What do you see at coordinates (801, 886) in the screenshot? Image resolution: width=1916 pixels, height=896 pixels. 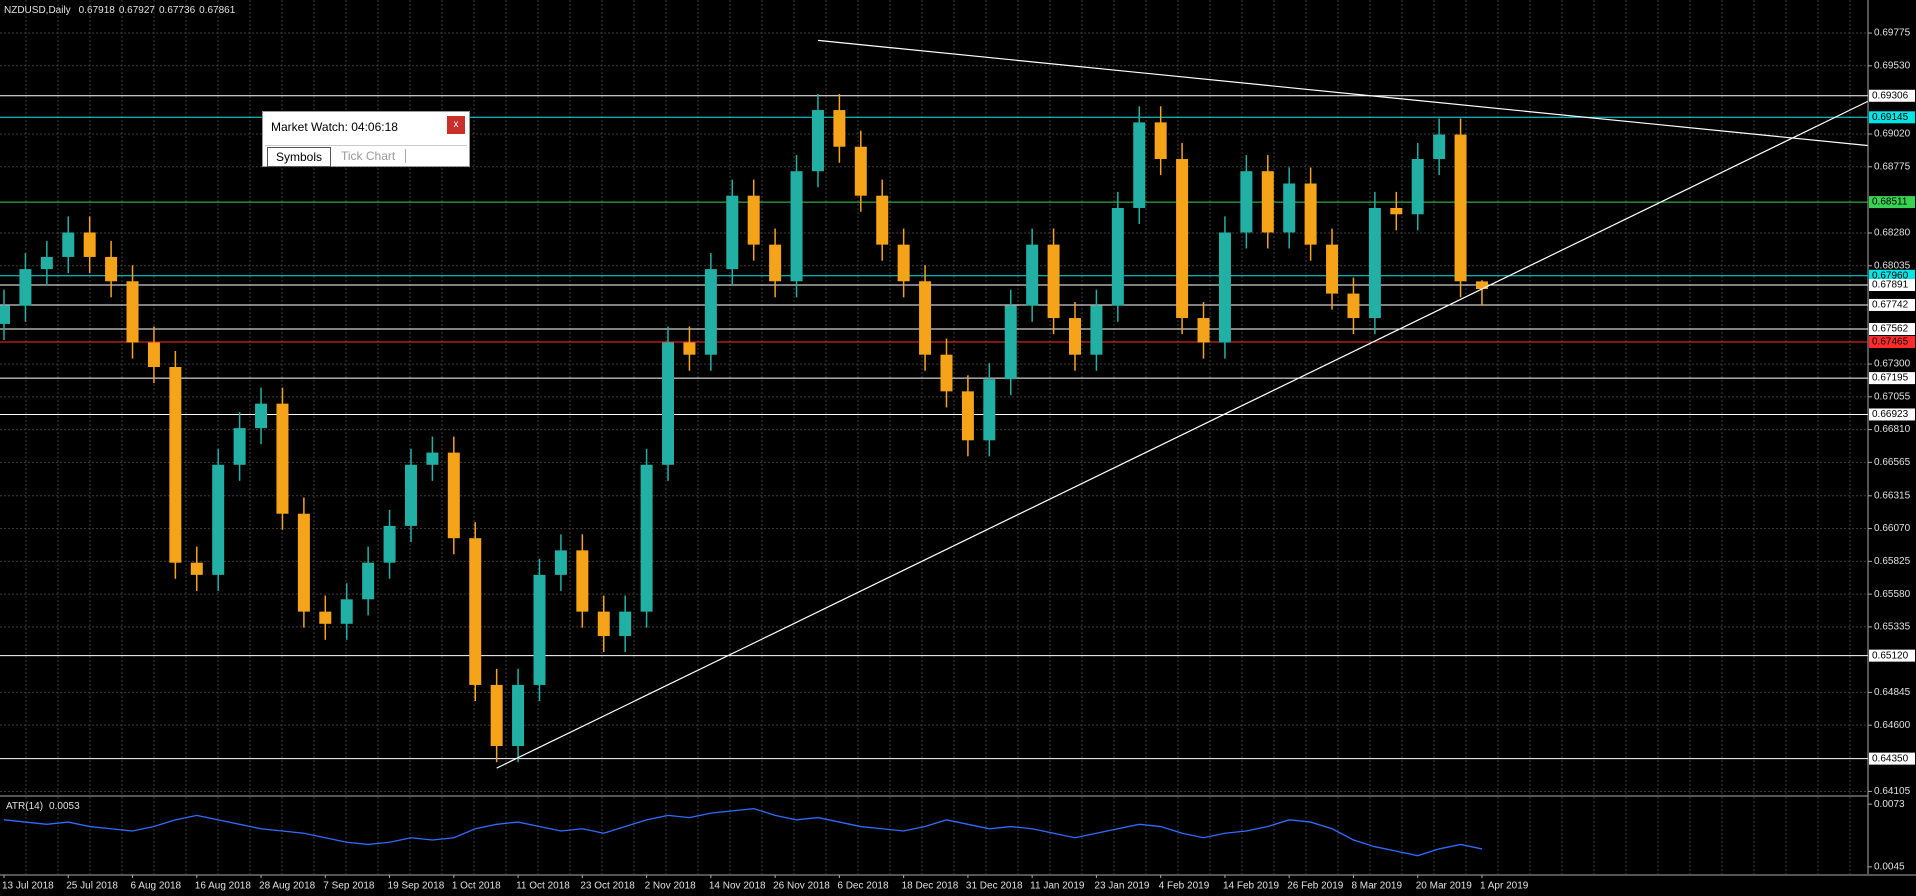 I see `x-tick-label: 26 Nov 2018` at bounding box center [801, 886].